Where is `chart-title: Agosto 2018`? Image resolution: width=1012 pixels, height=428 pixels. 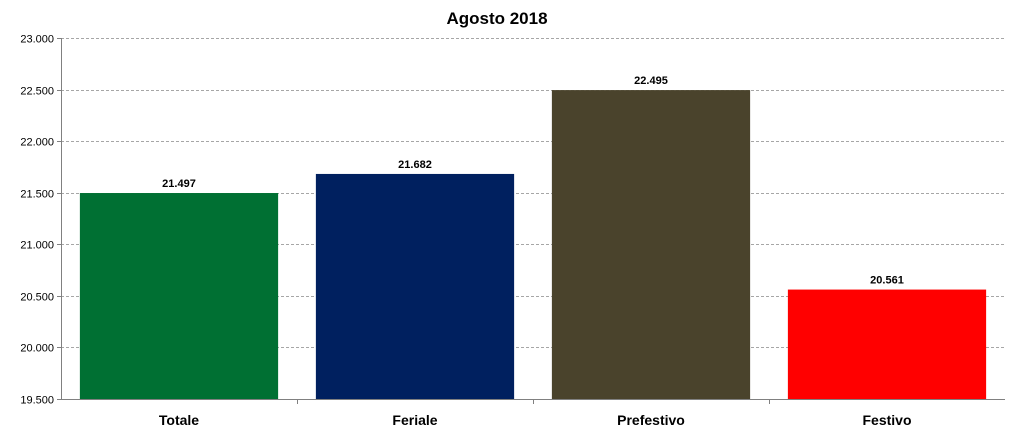
chart-title: Agosto 2018 is located at coordinates (496, 18).